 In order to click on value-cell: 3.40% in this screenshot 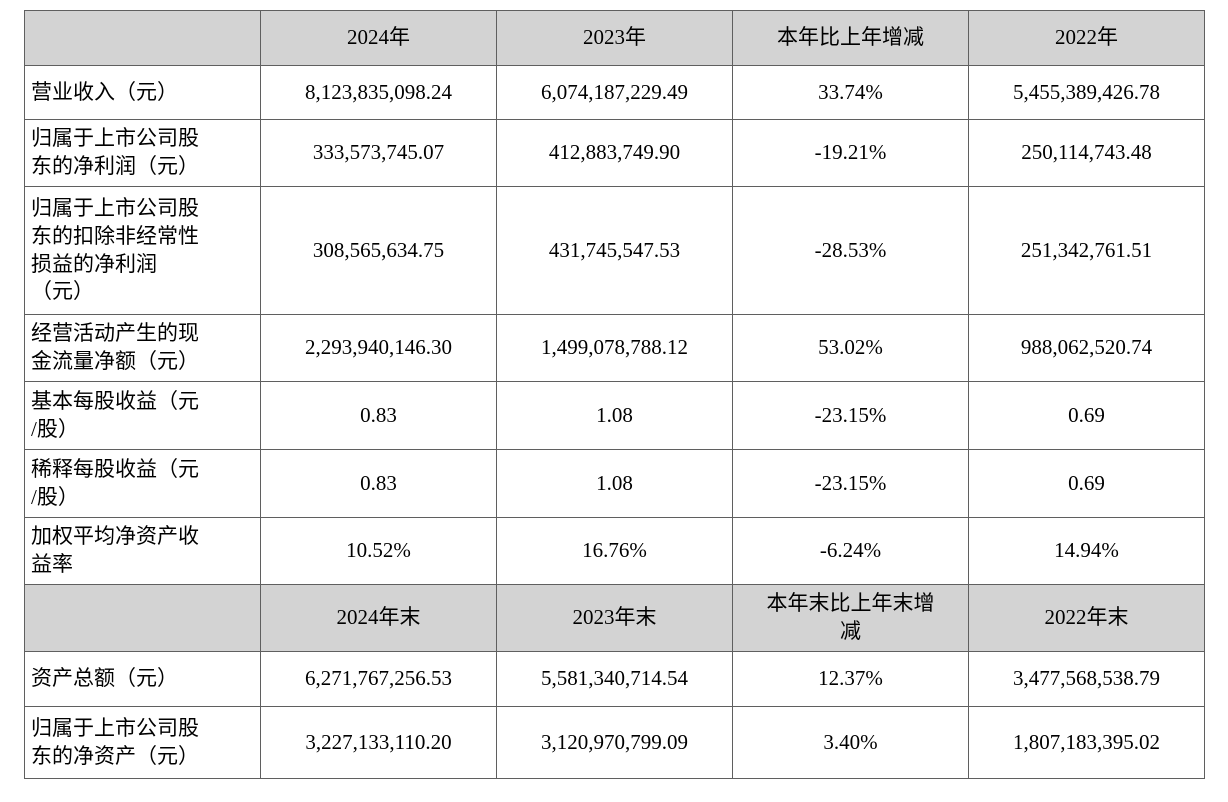, I will do `click(850, 742)`.